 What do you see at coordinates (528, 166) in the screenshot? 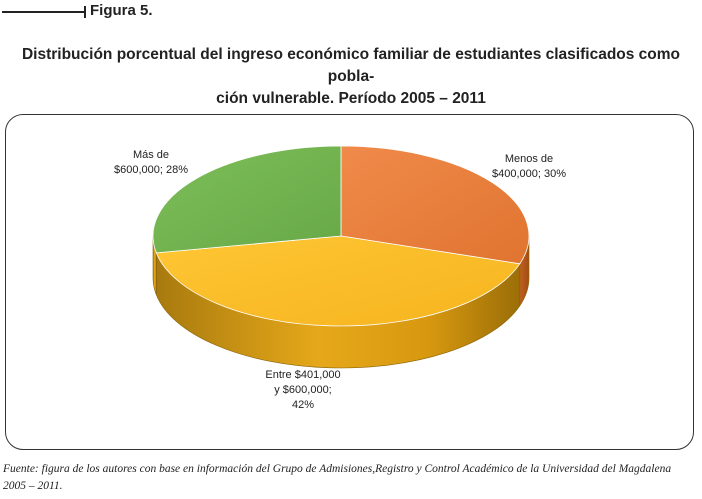
I see `slice-label-menos-400000: Menos de $400,000; 30%` at bounding box center [528, 166].